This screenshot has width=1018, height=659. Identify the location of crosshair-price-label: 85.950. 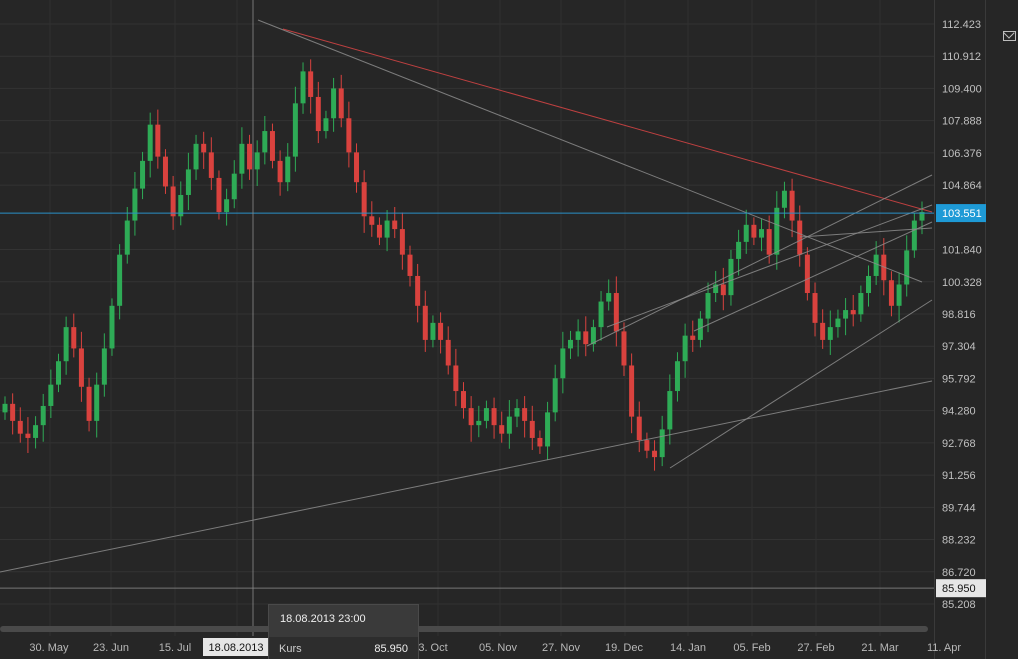
(959, 589).